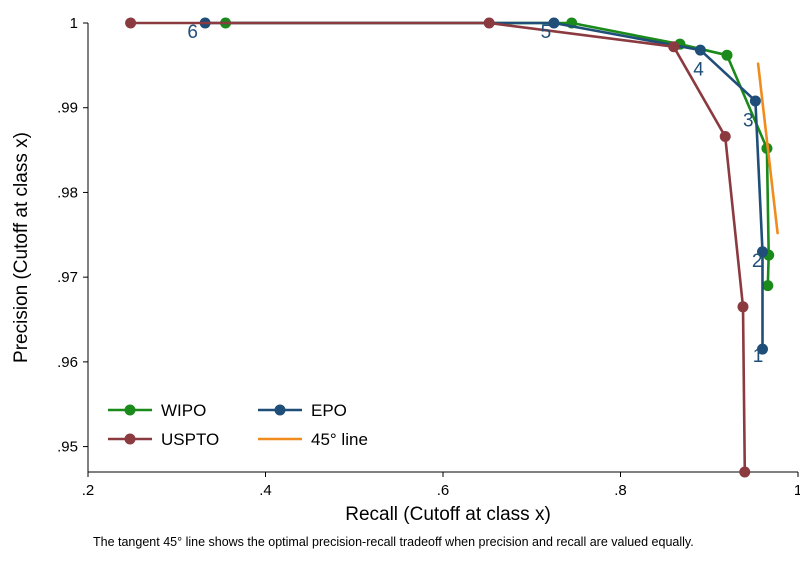 The height and width of the screenshot is (568, 800). What do you see at coordinates (67, 277) in the screenshot?
I see `y-tick-label: .97` at bounding box center [67, 277].